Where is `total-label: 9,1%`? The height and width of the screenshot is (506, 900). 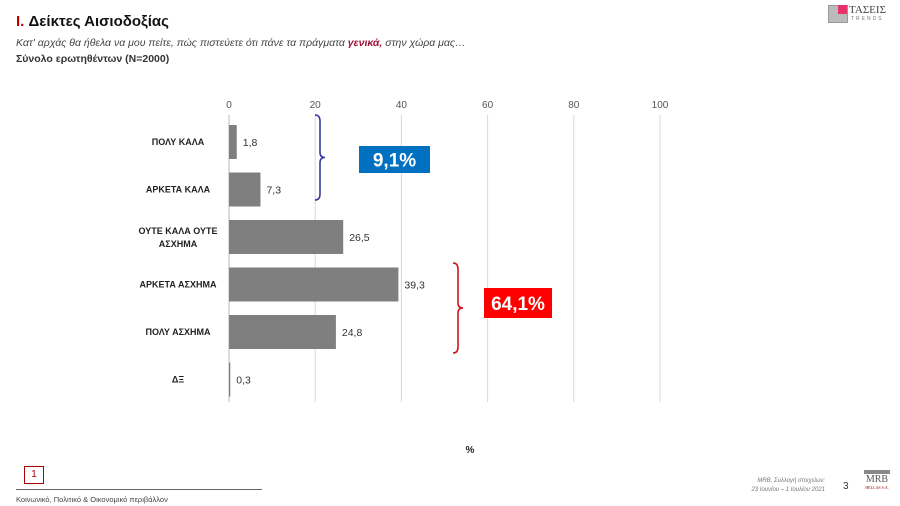 total-label: 9,1% is located at coordinates (394, 161).